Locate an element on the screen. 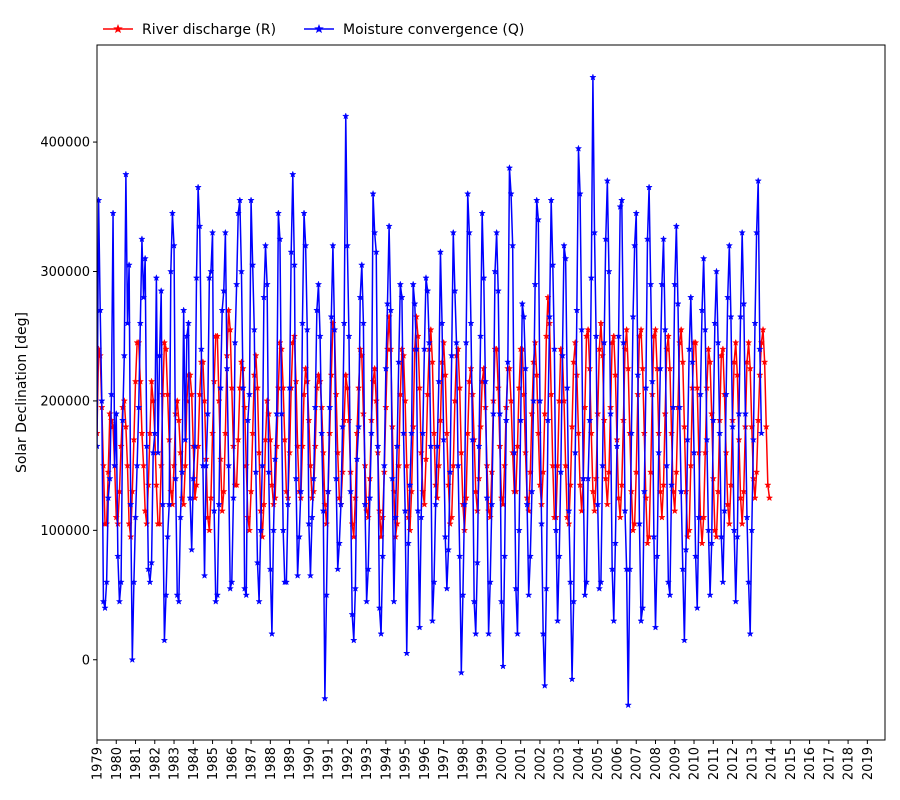 Image resolution: width=900 pixels, height=800 pixels. x-tick-label: 2000 is located at coordinates (502, 763).